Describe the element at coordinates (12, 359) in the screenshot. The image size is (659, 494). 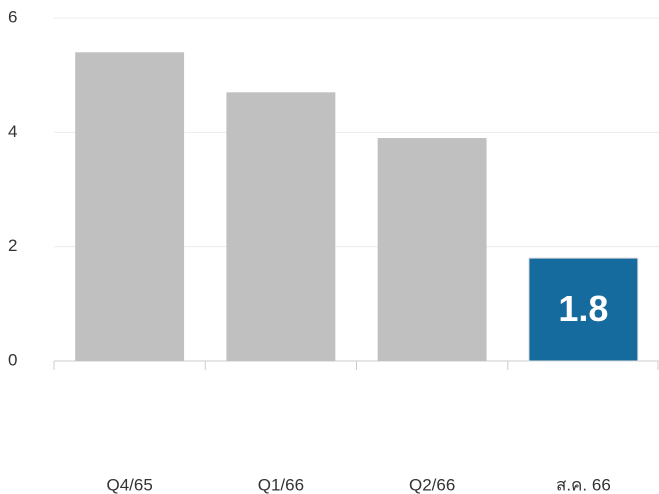
I see `y-tick-label: 0` at that location.